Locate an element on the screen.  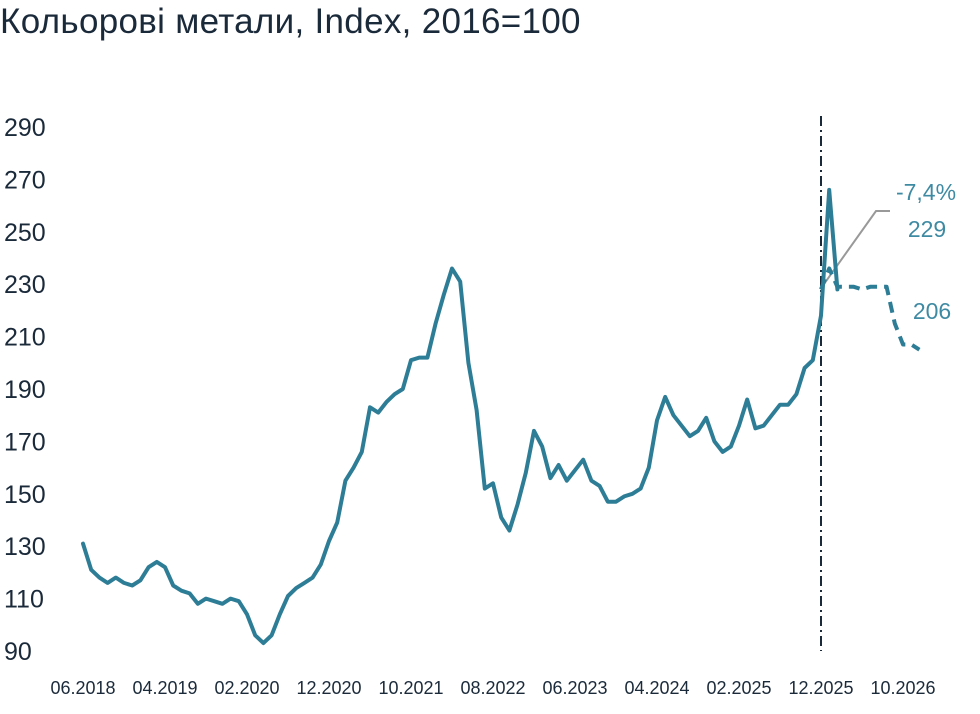
annotation-change-pct: -7,4% is located at coordinates (926, 192).